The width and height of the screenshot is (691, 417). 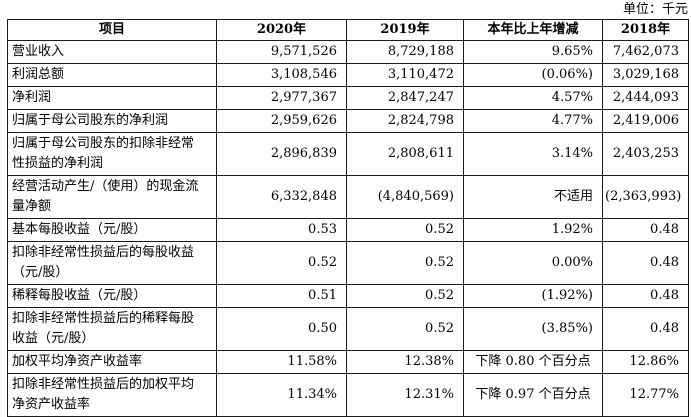 I want to click on unit-label: 单位：千元, so click(x=655, y=9).